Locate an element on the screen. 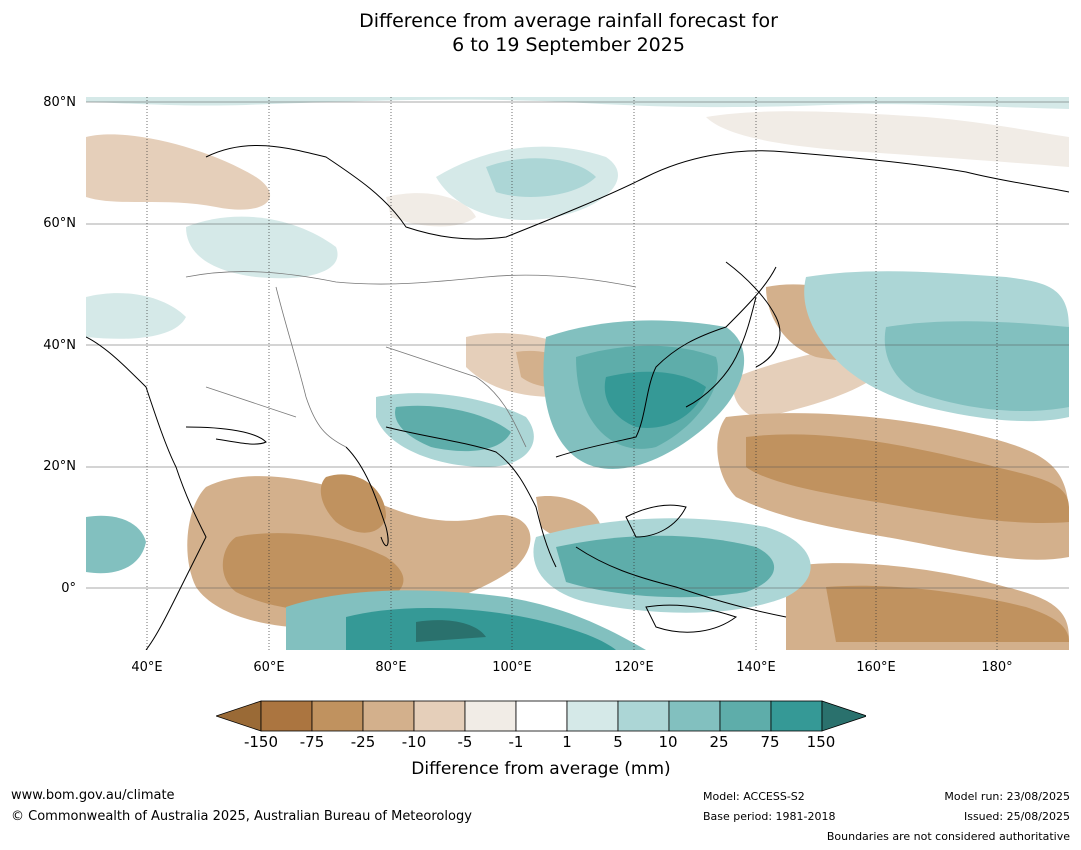  lon-label-40e: 40°E is located at coordinates (147, 667).